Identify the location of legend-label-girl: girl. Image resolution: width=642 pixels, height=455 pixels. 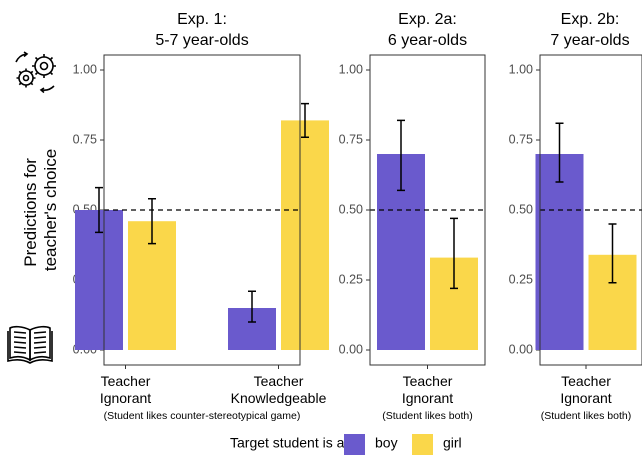
(452, 443).